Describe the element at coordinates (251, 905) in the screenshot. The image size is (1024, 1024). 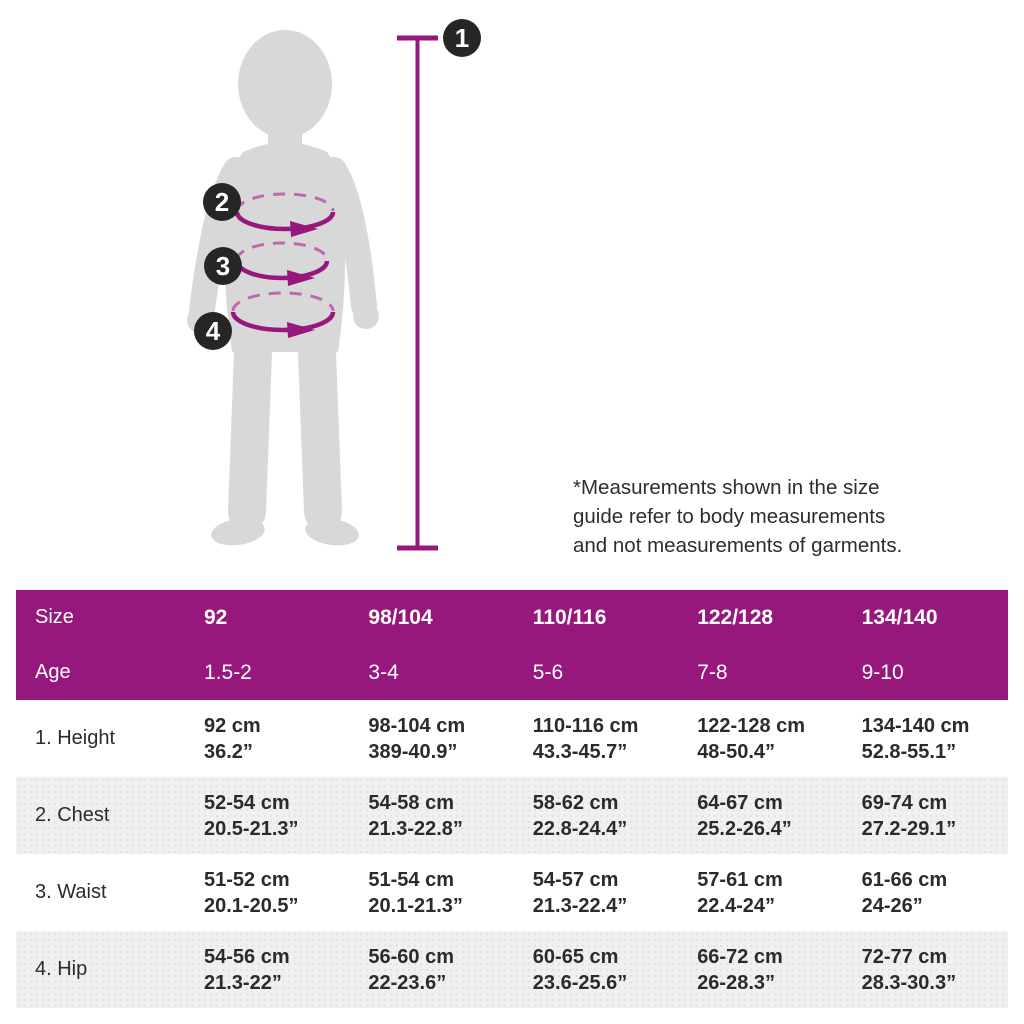
I see `cell-in: 20.1-20.5”` at that location.